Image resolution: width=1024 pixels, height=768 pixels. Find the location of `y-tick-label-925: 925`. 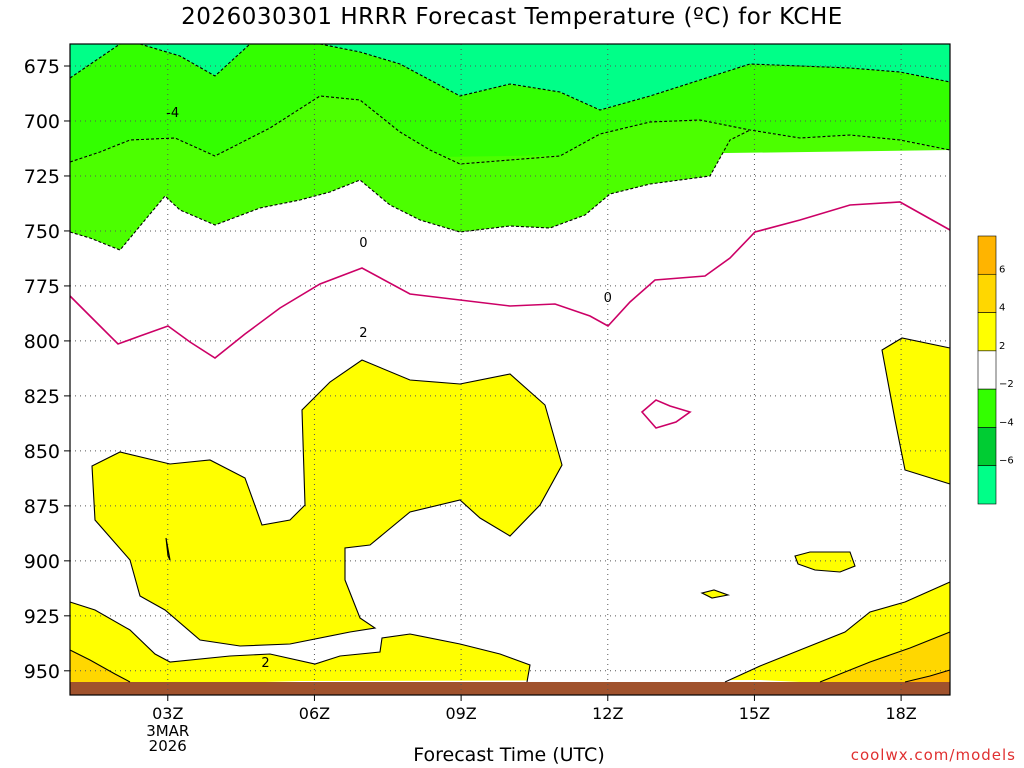

y-tick-label-925: 925 is located at coordinates (42, 617).